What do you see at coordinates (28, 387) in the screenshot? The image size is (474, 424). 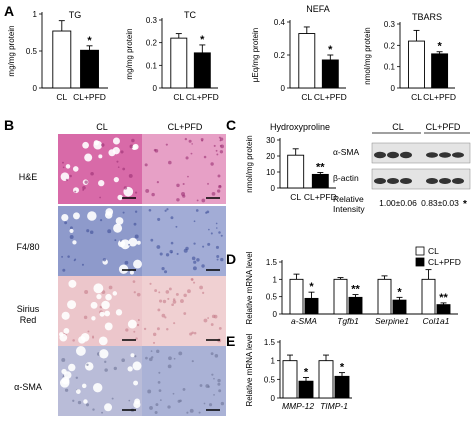 I see `histology-row-label-asma: α-SMA` at bounding box center [28, 387].